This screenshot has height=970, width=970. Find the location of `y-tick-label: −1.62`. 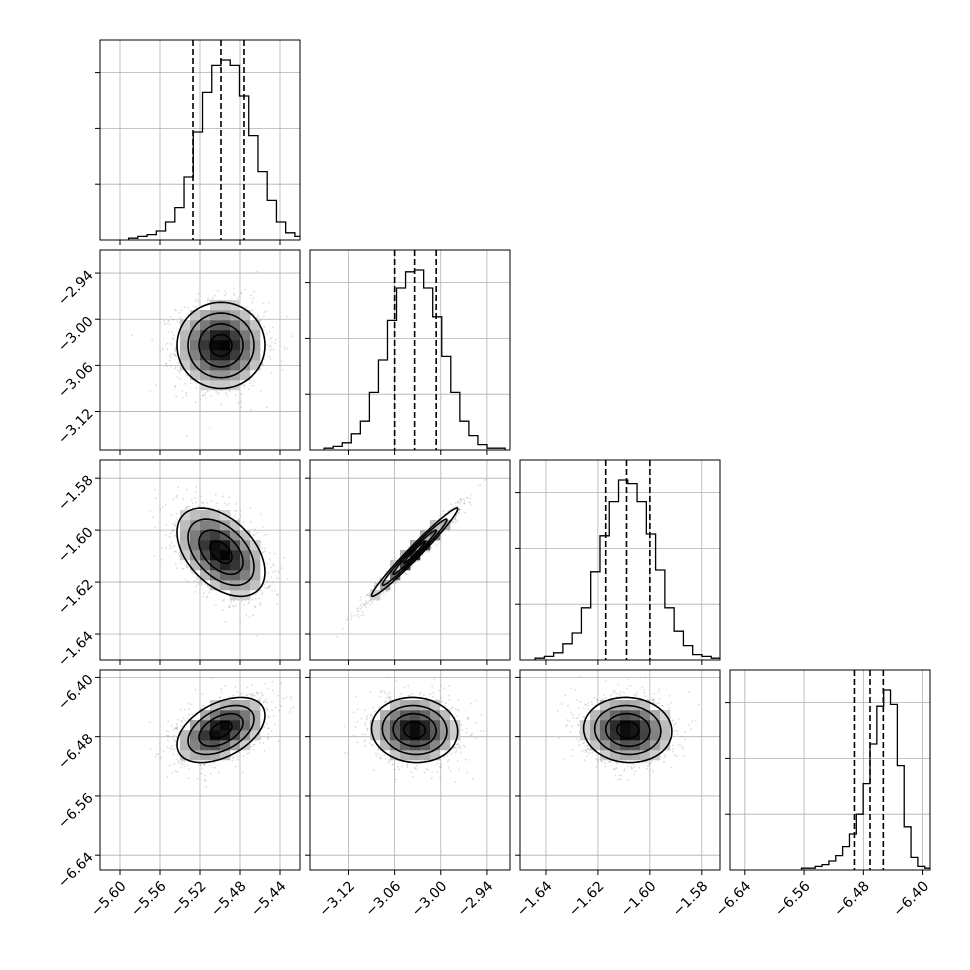

y-tick-label: −1.62 is located at coordinates (76, 597).